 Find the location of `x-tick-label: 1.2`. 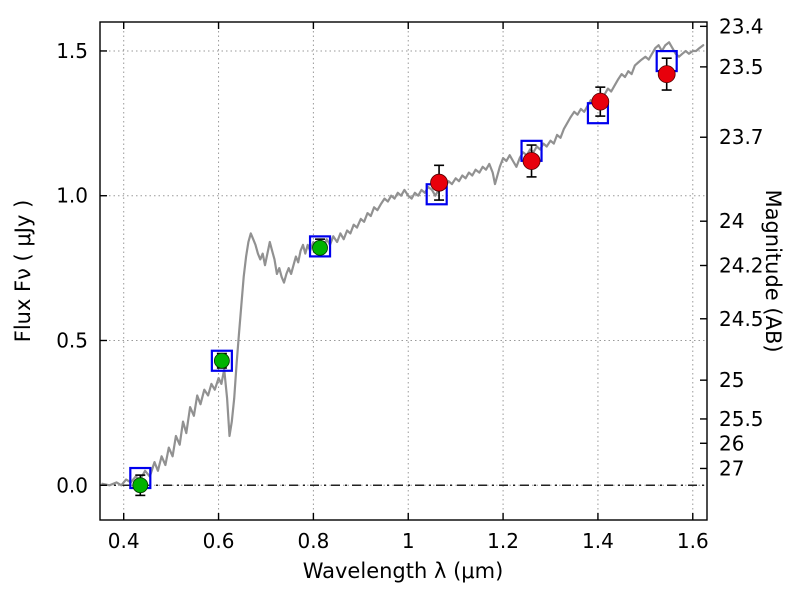

x-tick-label: 1.2 is located at coordinates (503, 541).